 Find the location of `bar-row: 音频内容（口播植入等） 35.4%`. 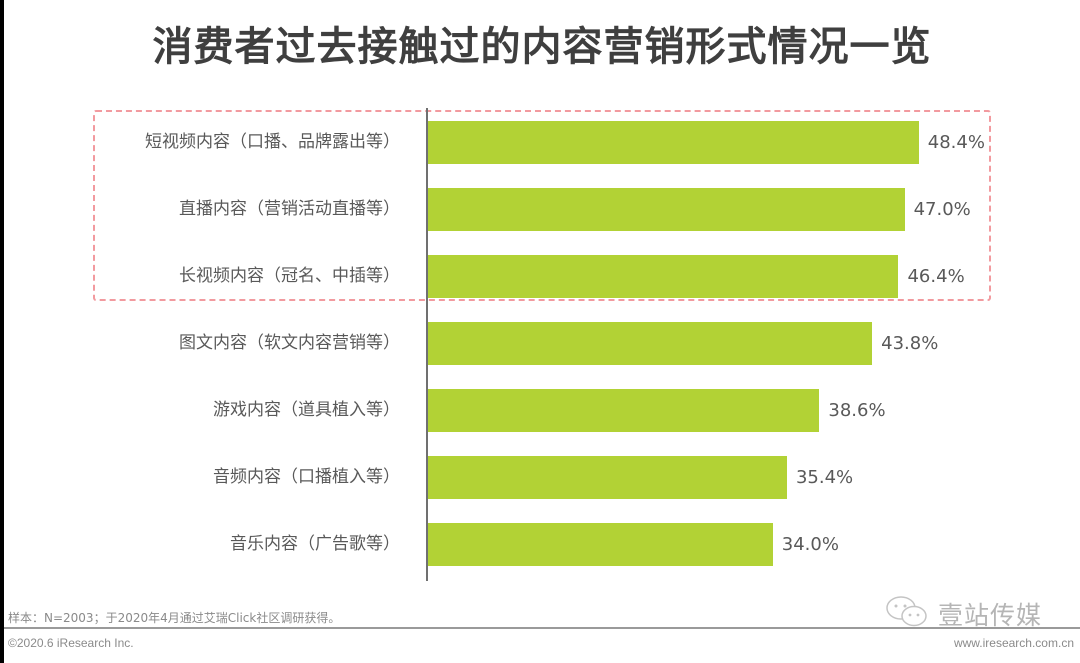

bar-row: 音频内容（口播植入等） 35.4% is located at coordinates (542, 477).